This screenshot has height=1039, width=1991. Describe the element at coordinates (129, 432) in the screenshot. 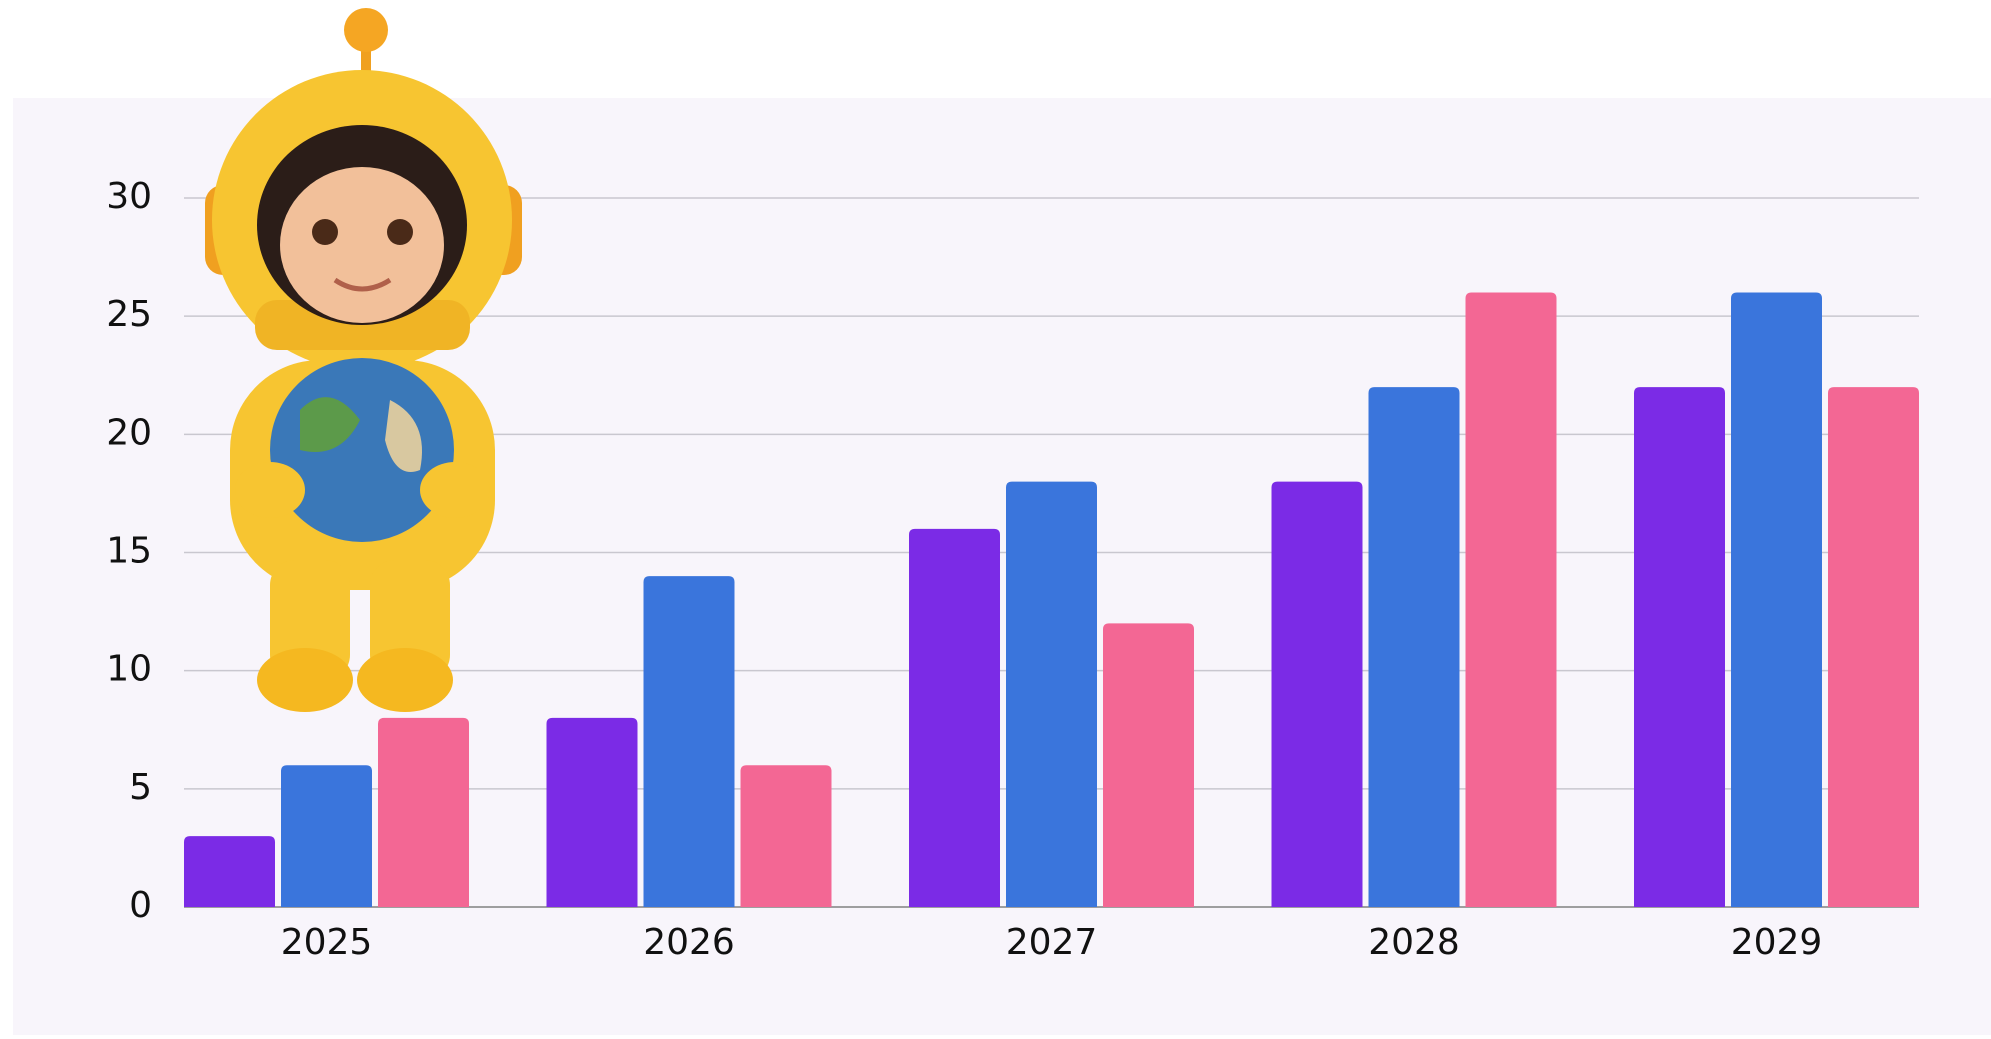

I see `y-tick-label: 20` at that location.